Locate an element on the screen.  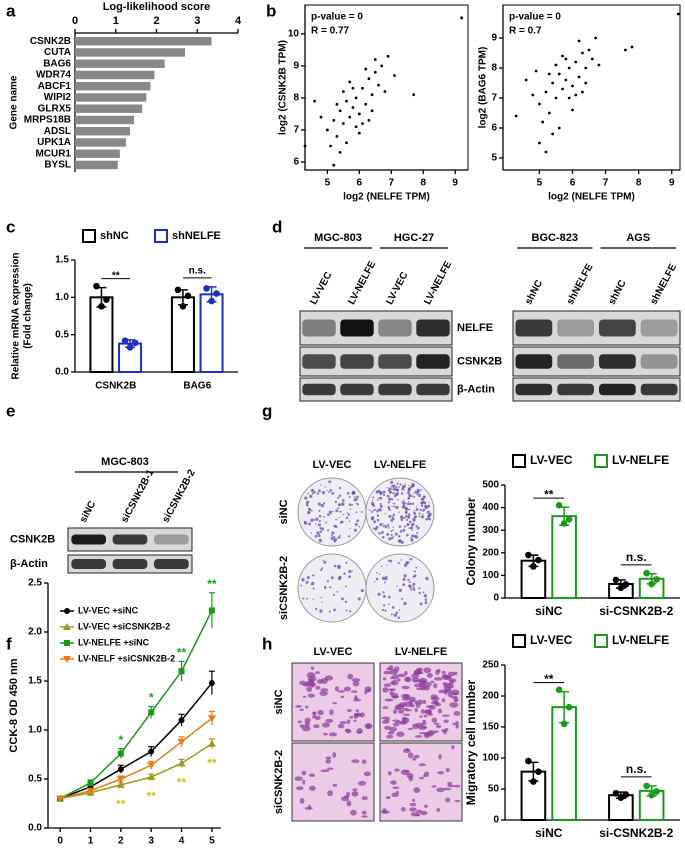
x-tick-label: si-CSNK2B-2 is located at coordinates (636, 611).